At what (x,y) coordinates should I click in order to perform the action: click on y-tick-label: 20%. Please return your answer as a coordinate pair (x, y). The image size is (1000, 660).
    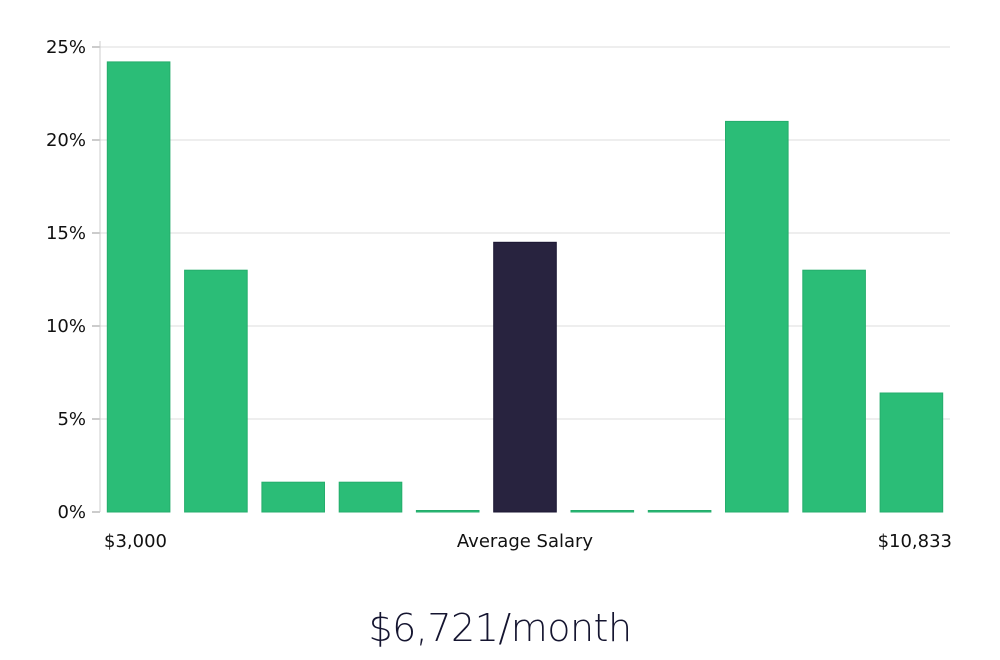
    Looking at the image, I should click on (66, 140).